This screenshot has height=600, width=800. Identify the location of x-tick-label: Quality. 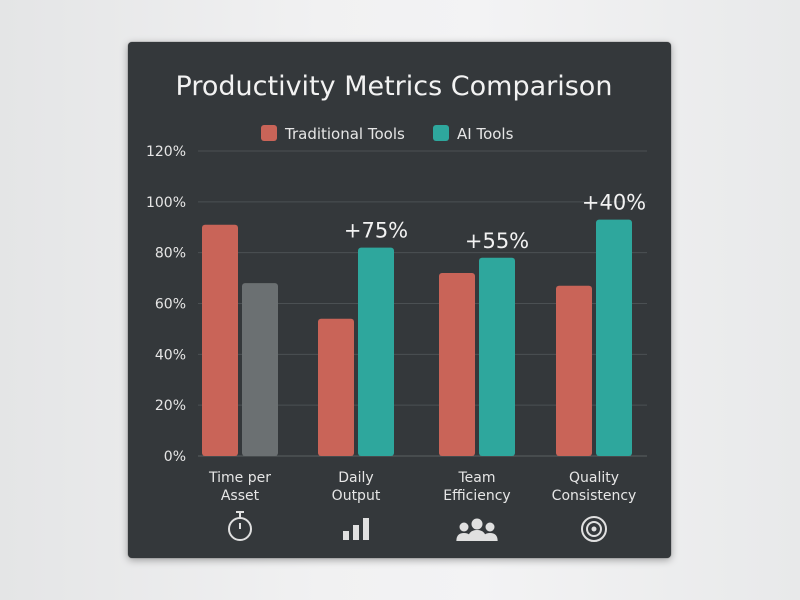
(594, 478).